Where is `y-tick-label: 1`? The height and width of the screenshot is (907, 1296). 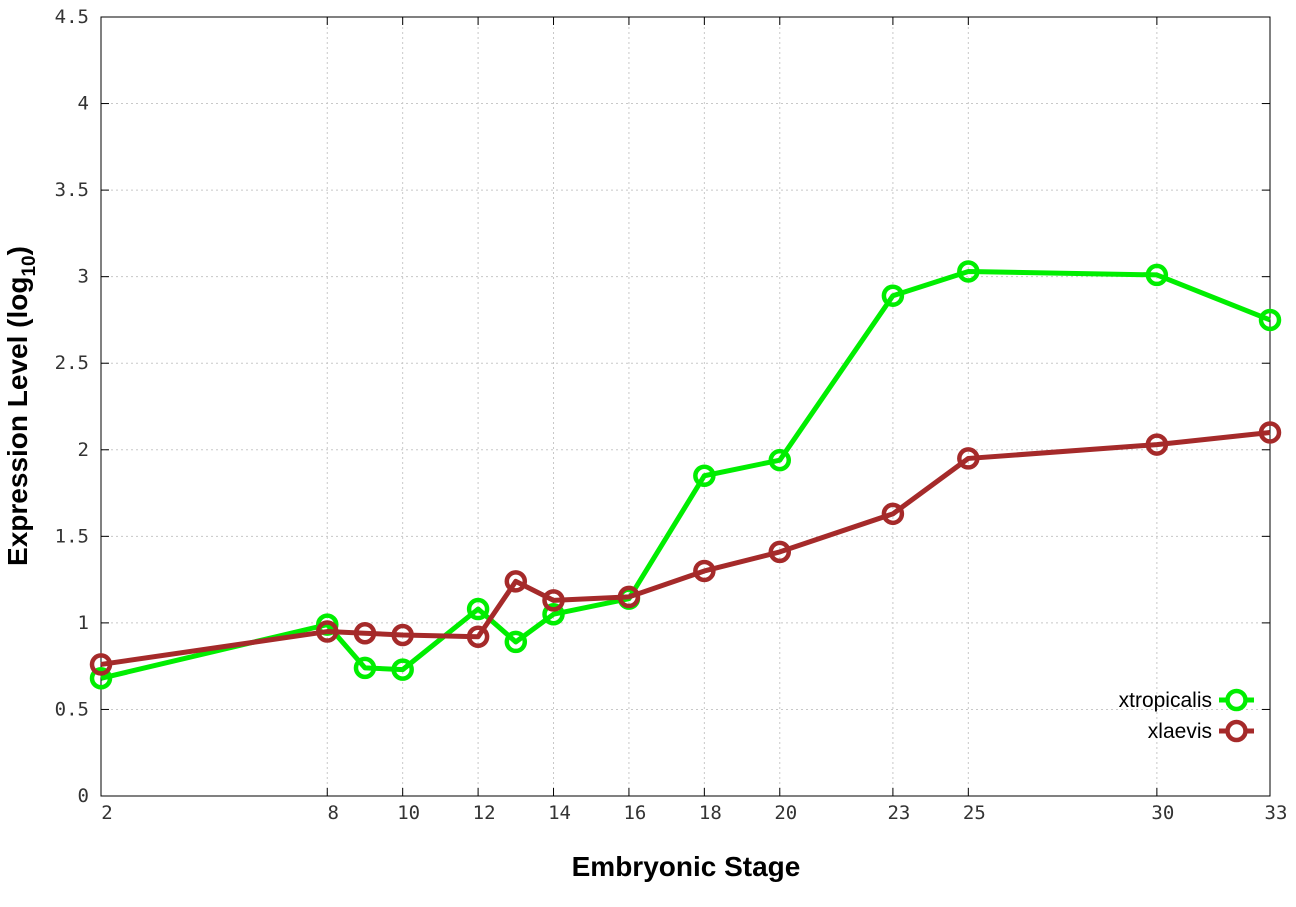 y-tick-label: 1 is located at coordinates (83, 623).